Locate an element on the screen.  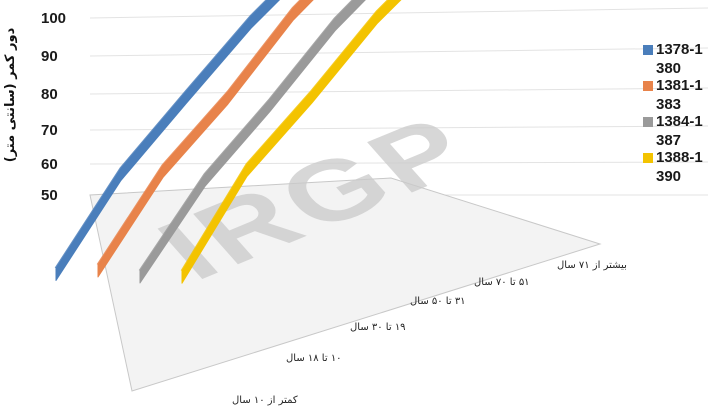
y-axis-label: دور کمر (سانتی متر) is located at coordinates (10, 94).